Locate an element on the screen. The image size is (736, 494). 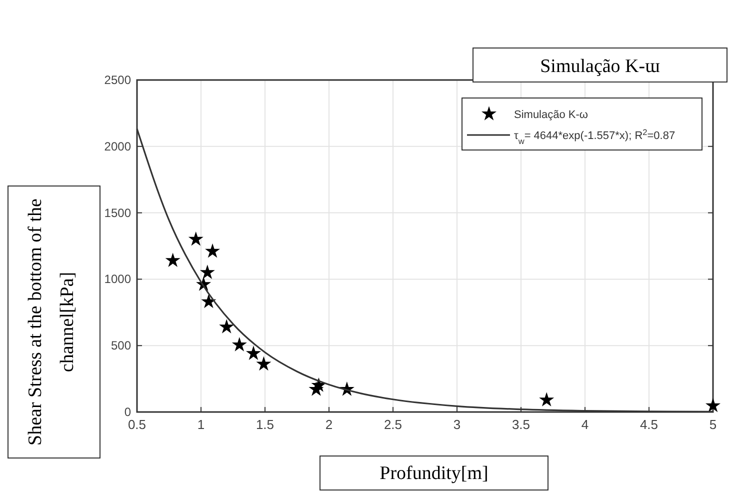
y-tick-label: 500 is located at coordinates (121, 345).